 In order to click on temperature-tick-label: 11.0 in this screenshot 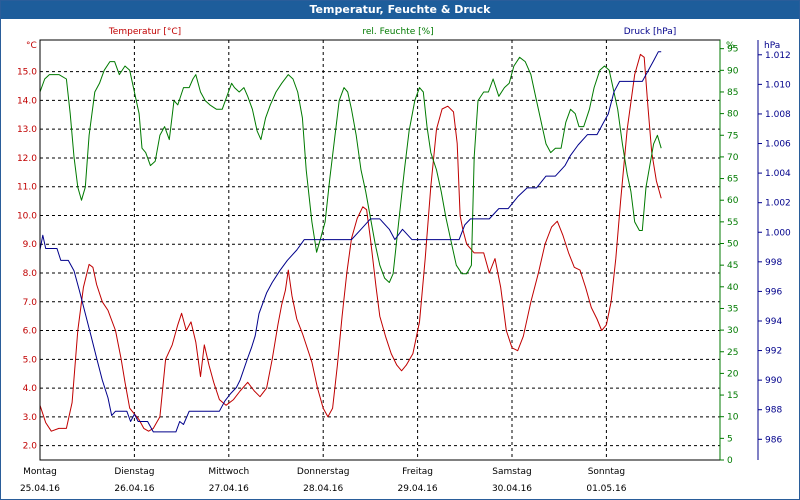, I will do `click(27, 188)`.